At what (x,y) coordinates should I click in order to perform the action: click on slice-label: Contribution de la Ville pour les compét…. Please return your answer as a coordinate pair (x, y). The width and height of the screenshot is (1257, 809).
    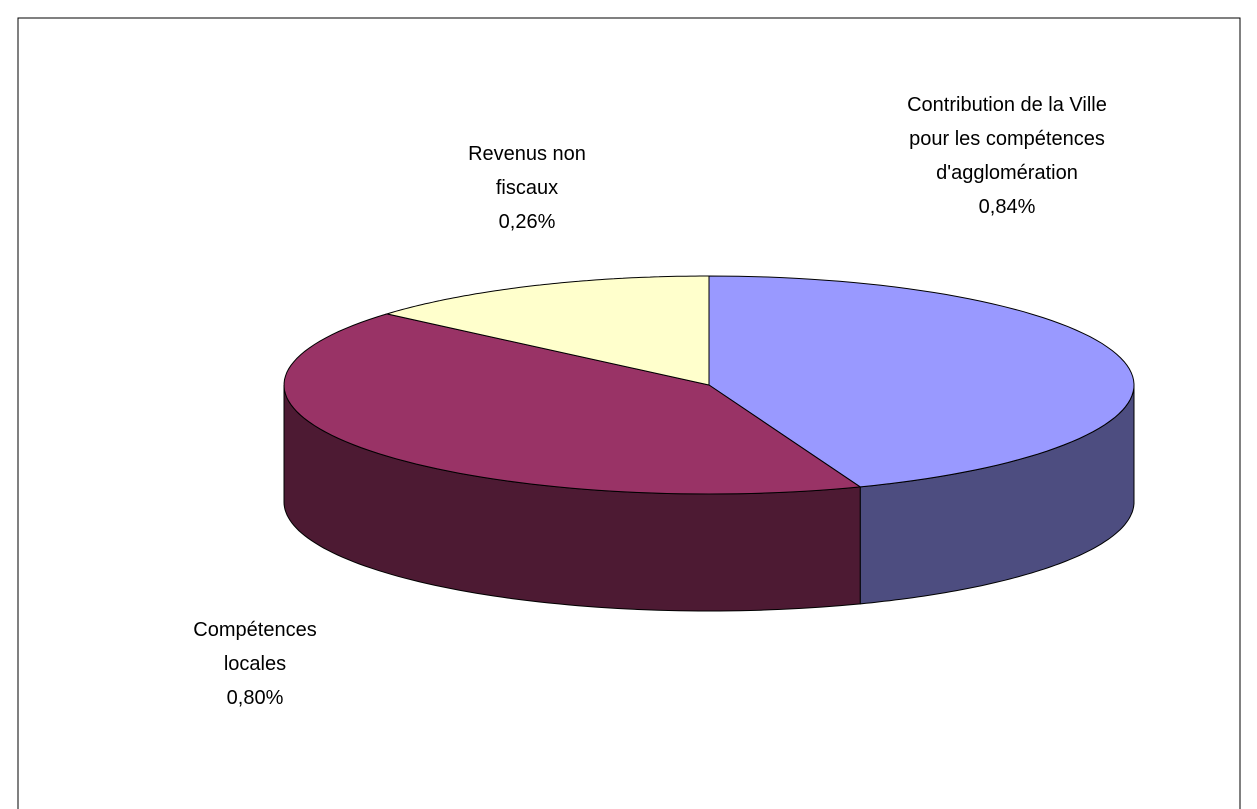
    Looking at the image, I should click on (1007, 156).